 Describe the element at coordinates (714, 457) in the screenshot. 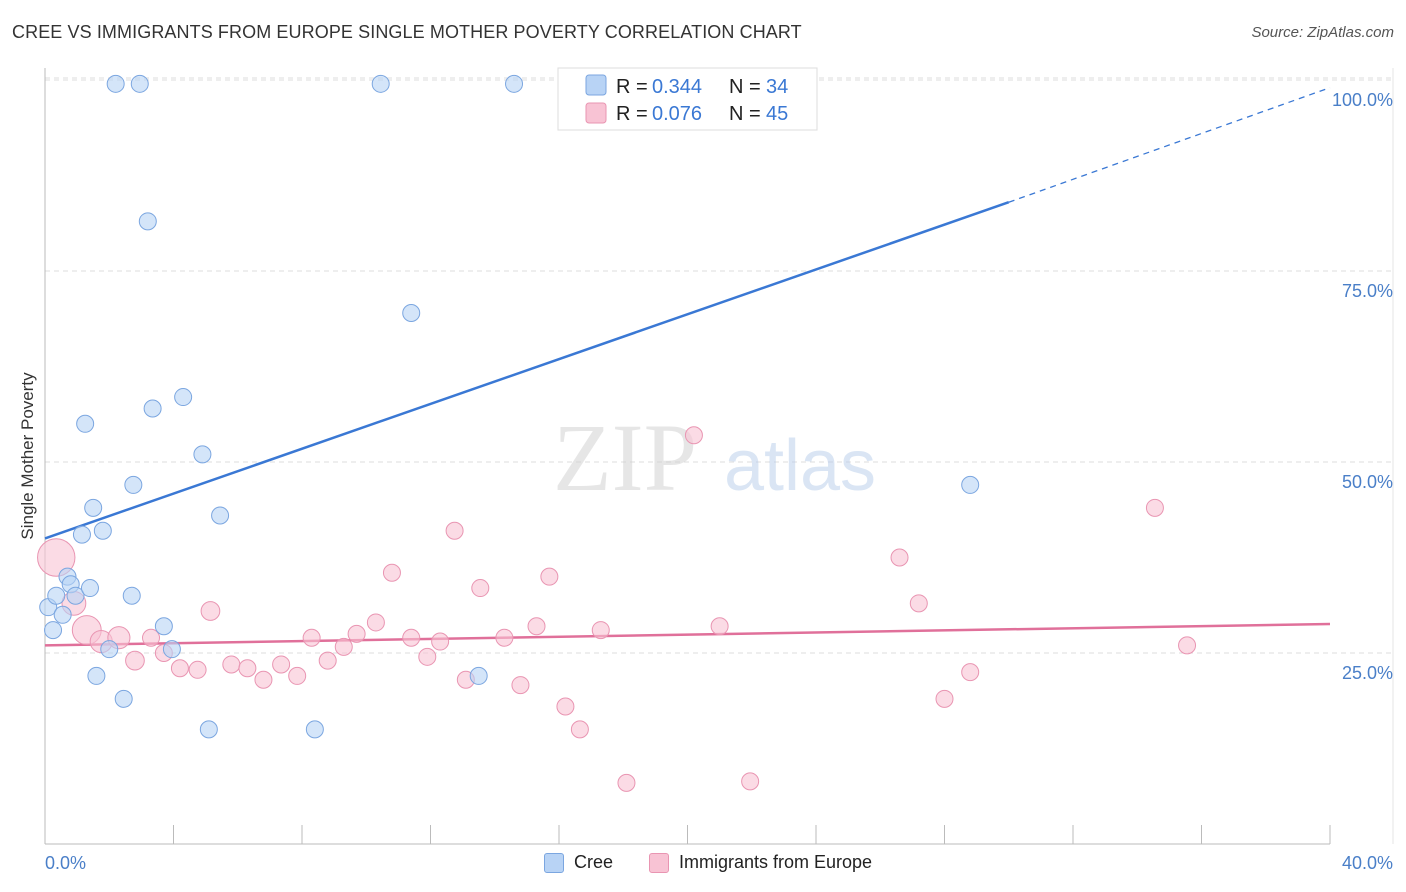

I see `watermark: ZIP atlas` at that location.